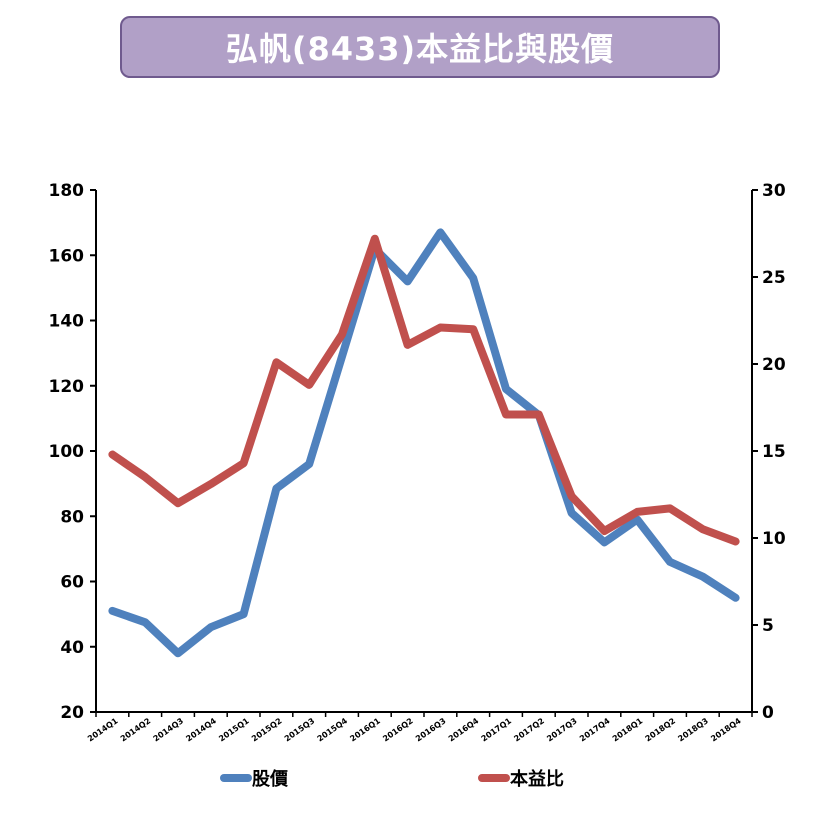 This screenshot has width=820, height=820. I want to click on x-tick-label: 2017Q3, so click(562, 729).